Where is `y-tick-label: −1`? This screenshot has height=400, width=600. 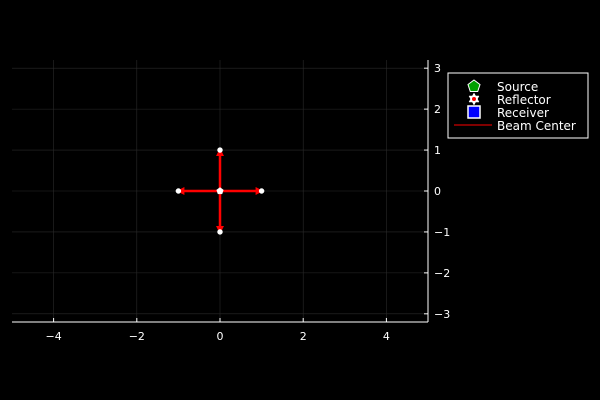
y-tick-label: −1 is located at coordinates (442, 232).